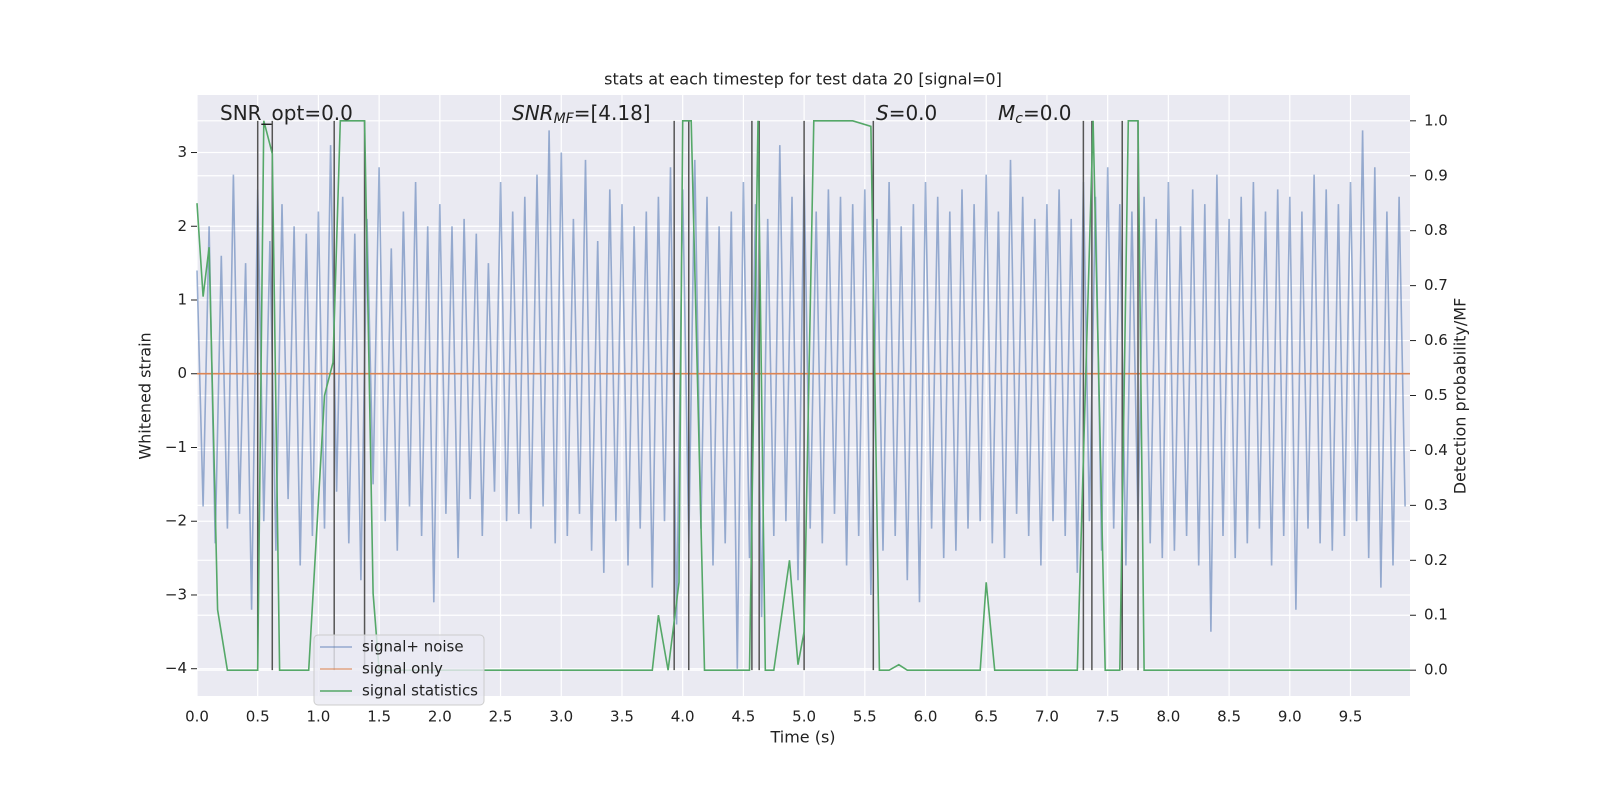 The image size is (1600, 804). Describe the element at coordinates (176, 521) in the screenshot. I see `y-tick-label: −2` at that location.